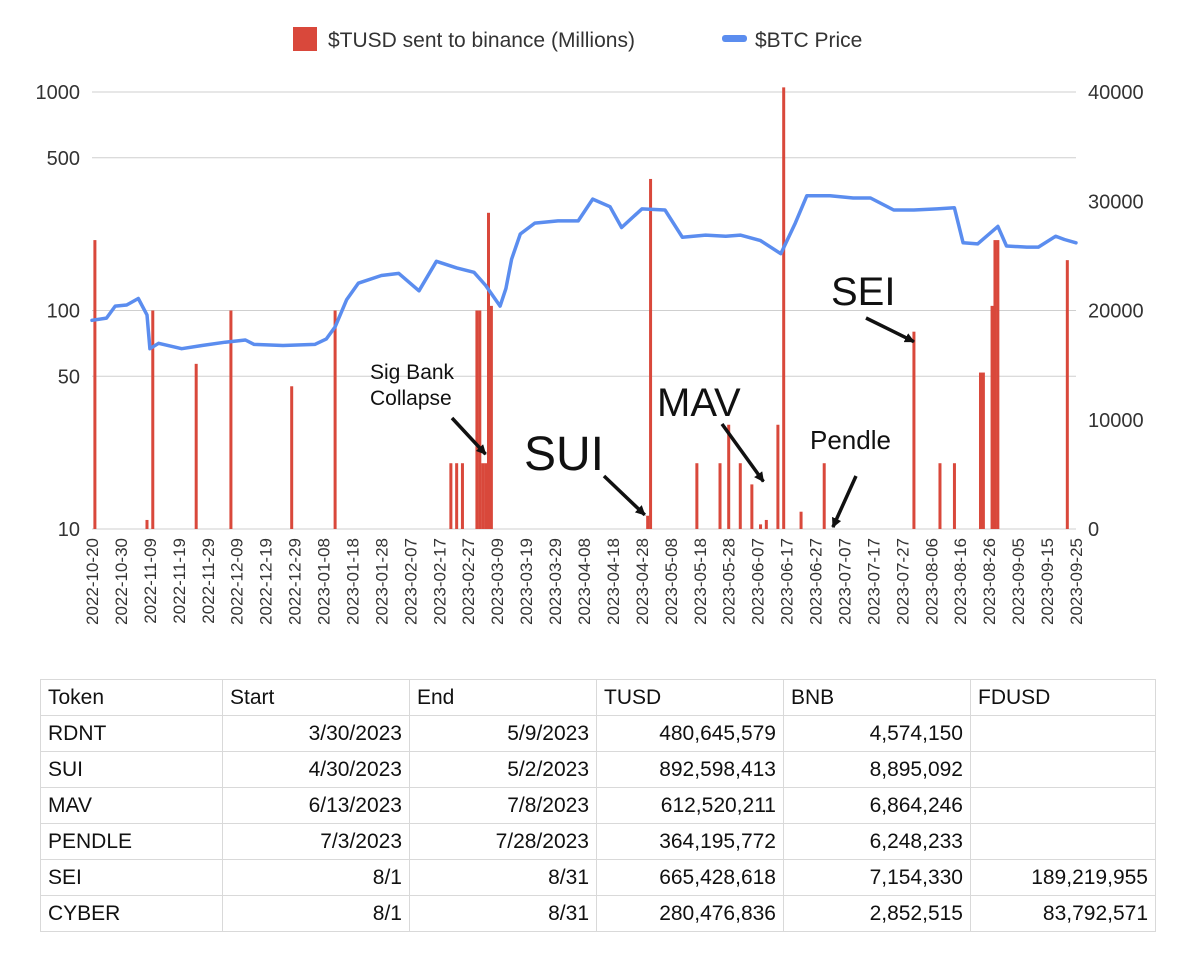 The height and width of the screenshot is (953, 1200). I want to click on x-tick-label: 2023-05-28, so click(729, 581).